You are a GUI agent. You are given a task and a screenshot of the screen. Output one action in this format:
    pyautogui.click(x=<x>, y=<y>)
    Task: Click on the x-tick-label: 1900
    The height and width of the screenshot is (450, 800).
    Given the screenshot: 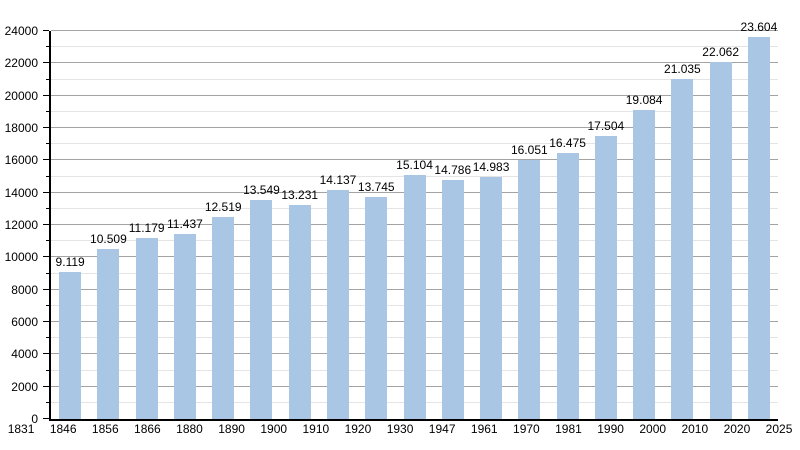 What is the action you would take?
    pyautogui.click(x=274, y=429)
    